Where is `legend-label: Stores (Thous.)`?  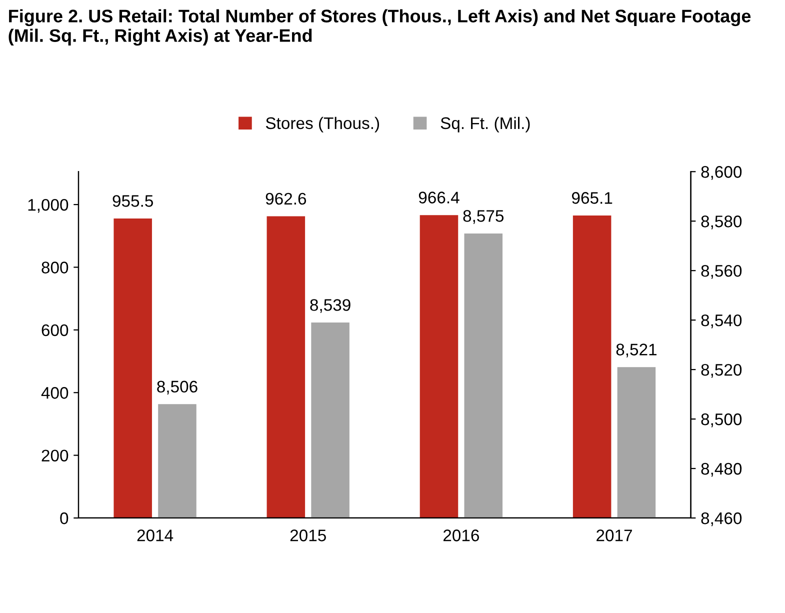
legend-label: Stores (Thous.) is located at coordinates (323, 124).